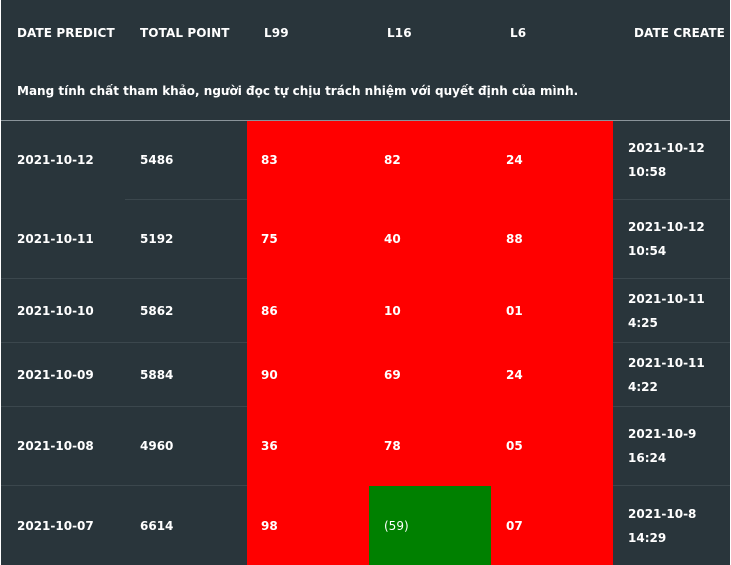  I want to click on cell-total-point: 5486, so click(157, 160).